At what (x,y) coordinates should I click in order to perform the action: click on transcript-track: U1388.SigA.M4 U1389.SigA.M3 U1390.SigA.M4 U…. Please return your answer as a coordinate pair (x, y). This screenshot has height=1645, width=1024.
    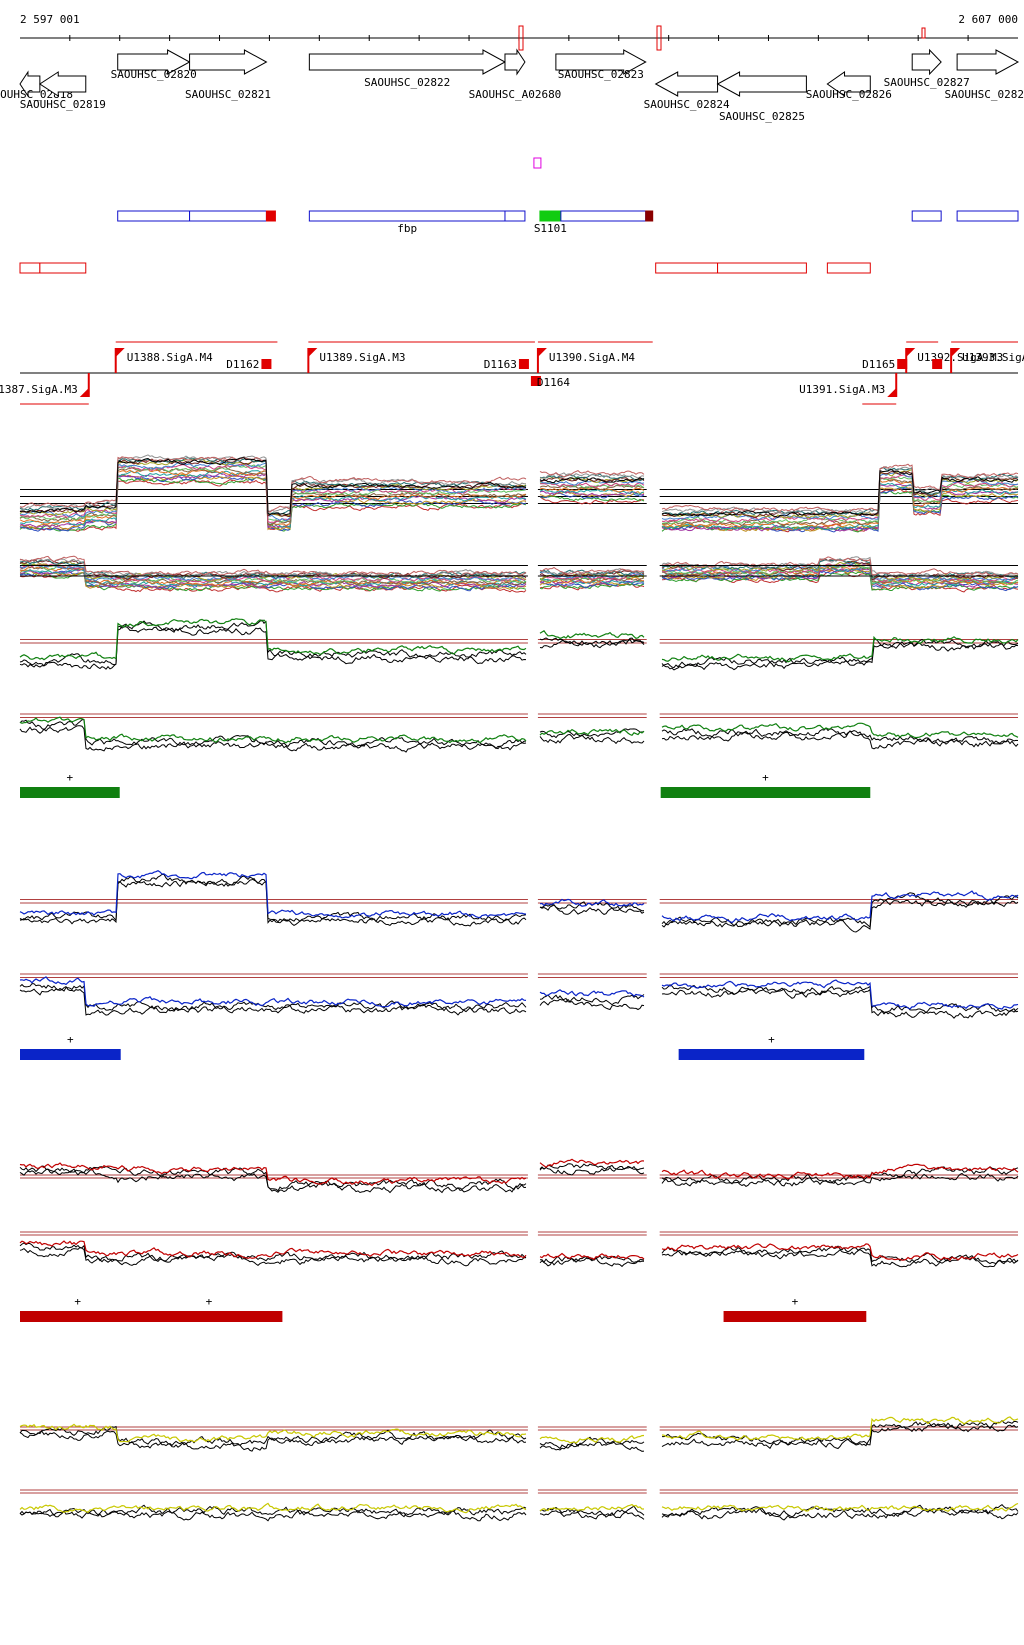
    Looking at the image, I should click on (512, 373).